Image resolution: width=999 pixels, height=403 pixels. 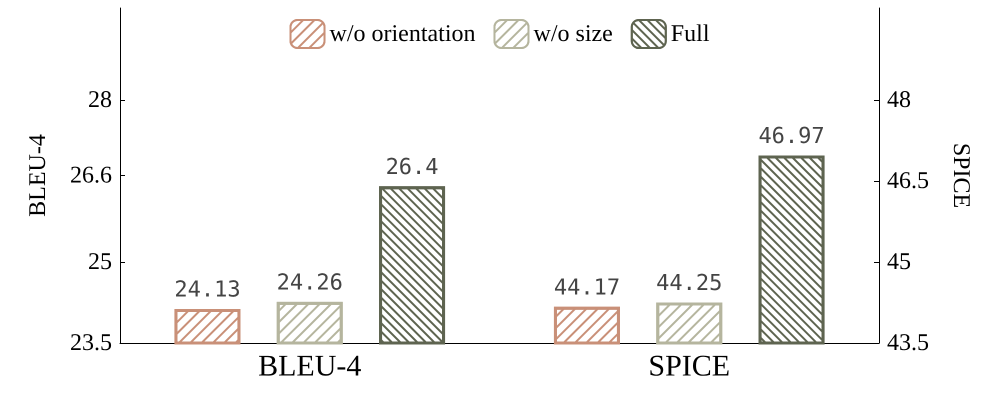 What do you see at coordinates (207, 289) in the screenshot?
I see `data-label: 24.13` at bounding box center [207, 289].